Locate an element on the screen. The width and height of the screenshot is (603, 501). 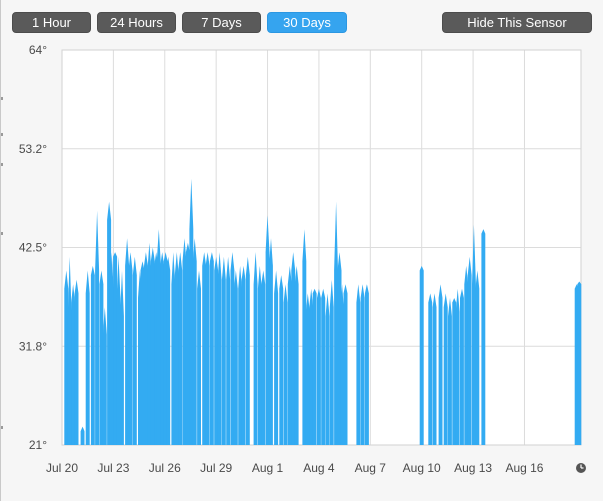
x-tick-label: Jul 23 is located at coordinates (113, 468).